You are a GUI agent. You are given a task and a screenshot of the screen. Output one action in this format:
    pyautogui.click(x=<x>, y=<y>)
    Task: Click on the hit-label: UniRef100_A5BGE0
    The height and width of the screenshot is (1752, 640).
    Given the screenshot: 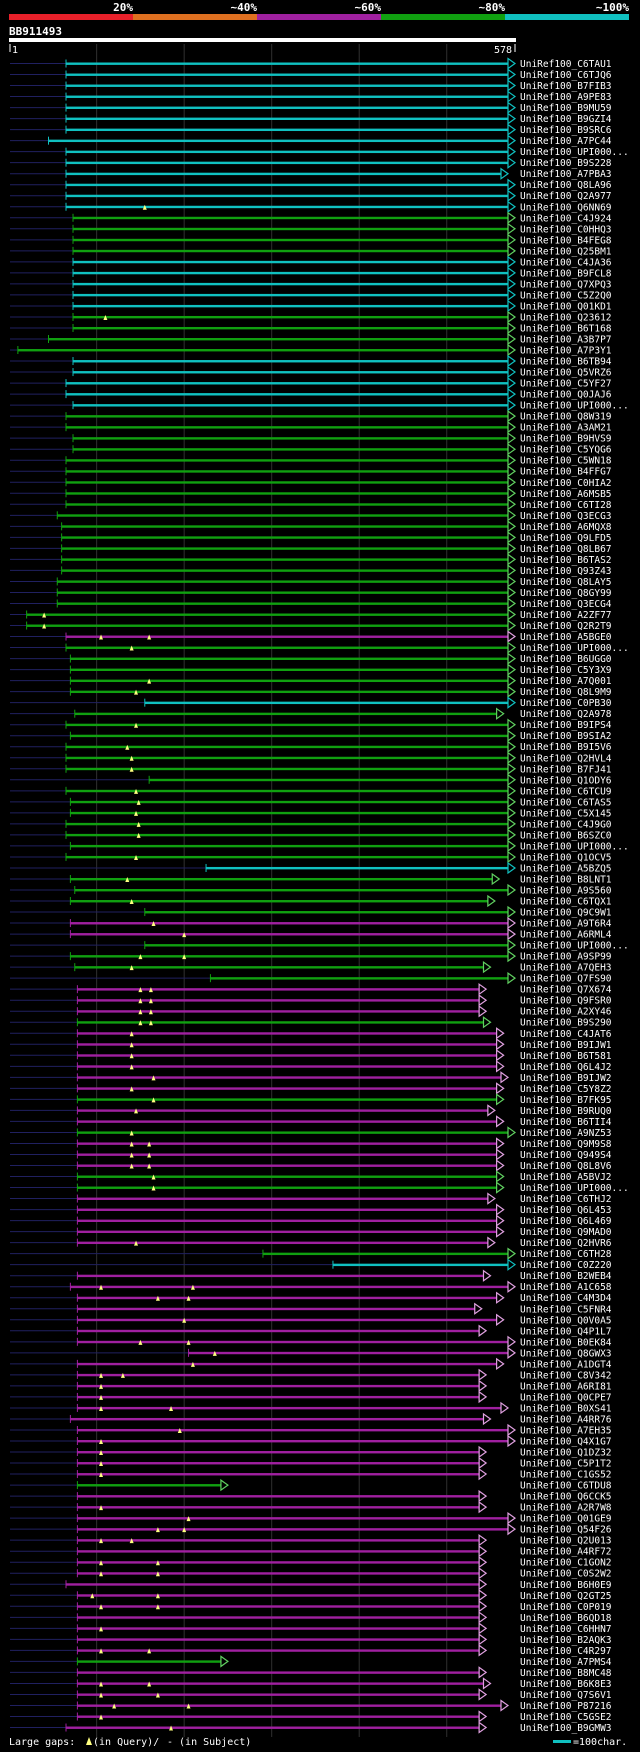 What is the action you would take?
    pyautogui.click(x=566, y=637)
    